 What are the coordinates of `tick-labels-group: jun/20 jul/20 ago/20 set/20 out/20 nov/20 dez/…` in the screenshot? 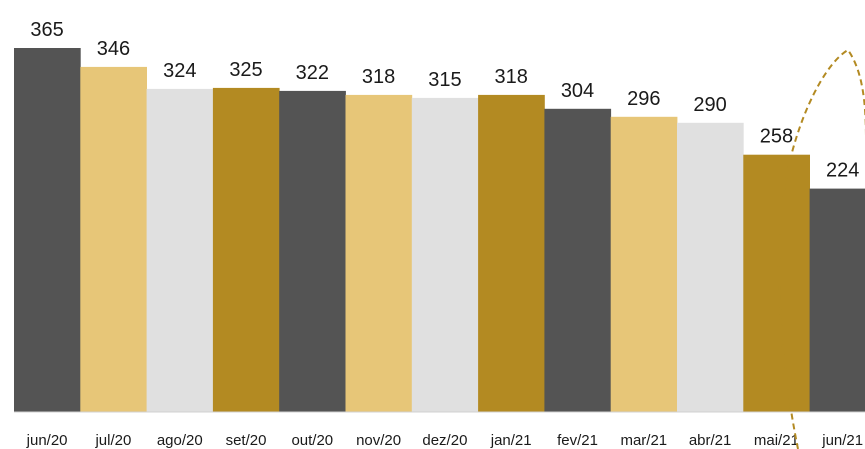 It's located at (444, 440).